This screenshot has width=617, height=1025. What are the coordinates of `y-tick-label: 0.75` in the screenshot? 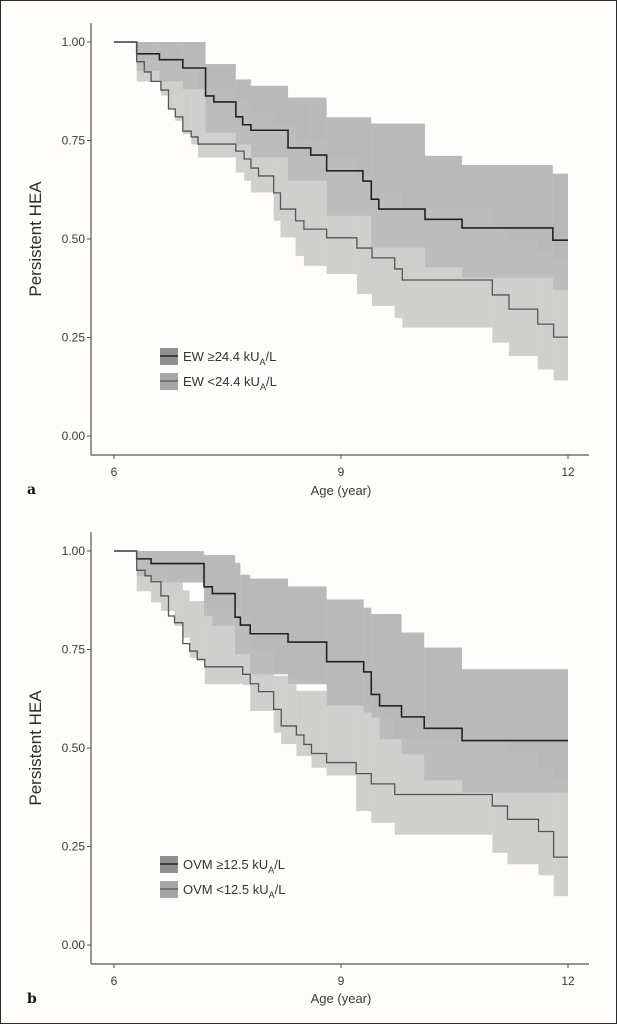 It's located at (74, 650).